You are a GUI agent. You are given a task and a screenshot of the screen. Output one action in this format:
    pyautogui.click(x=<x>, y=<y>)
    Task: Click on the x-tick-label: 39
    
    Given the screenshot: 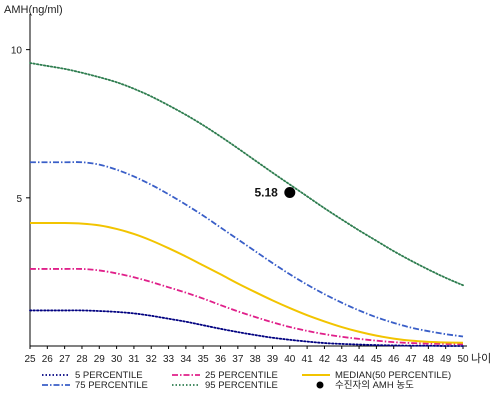 What is the action you would take?
    pyautogui.click(x=273, y=359)
    